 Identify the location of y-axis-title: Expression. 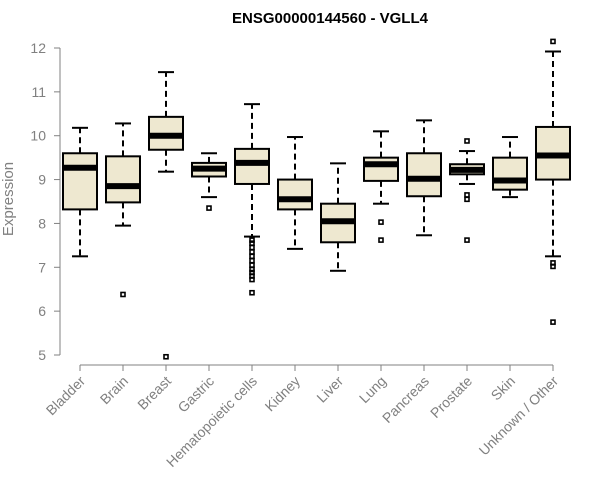
(8, 199).